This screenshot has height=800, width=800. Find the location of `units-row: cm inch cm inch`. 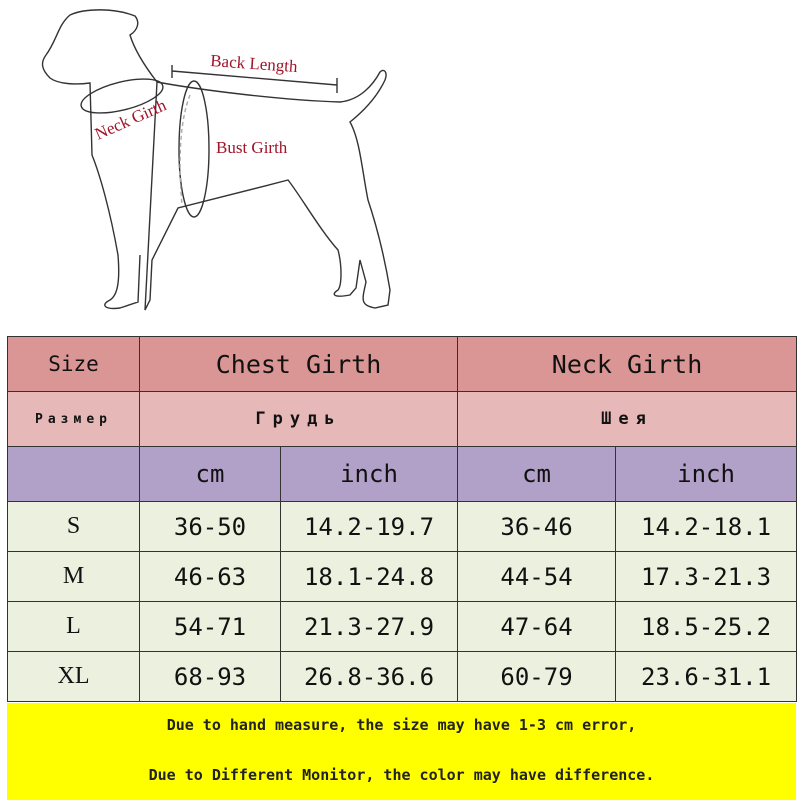

units-row: cm inch cm inch is located at coordinates (402, 474).